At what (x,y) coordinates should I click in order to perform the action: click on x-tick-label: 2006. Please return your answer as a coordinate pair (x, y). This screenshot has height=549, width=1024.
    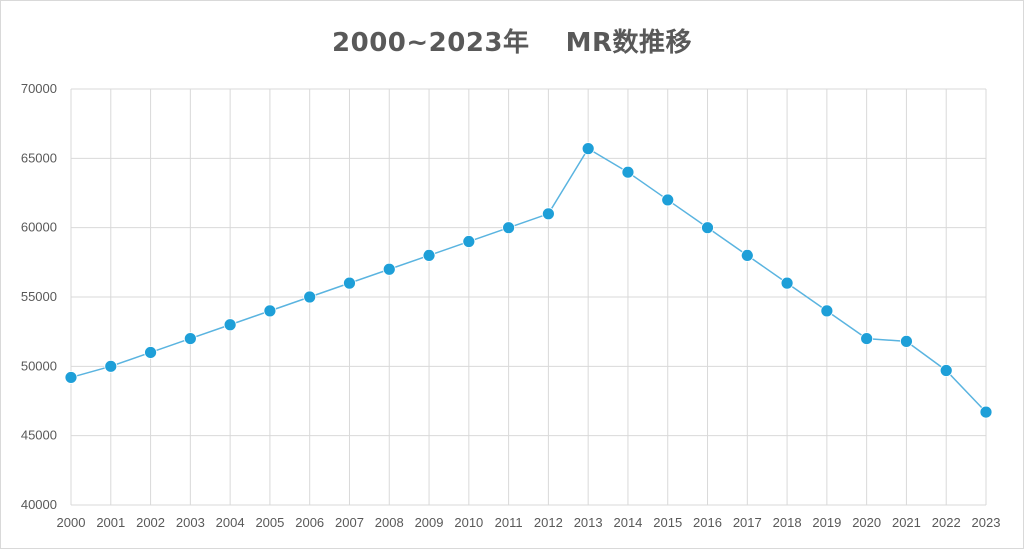
    Looking at the image, I should click on (309, 522).